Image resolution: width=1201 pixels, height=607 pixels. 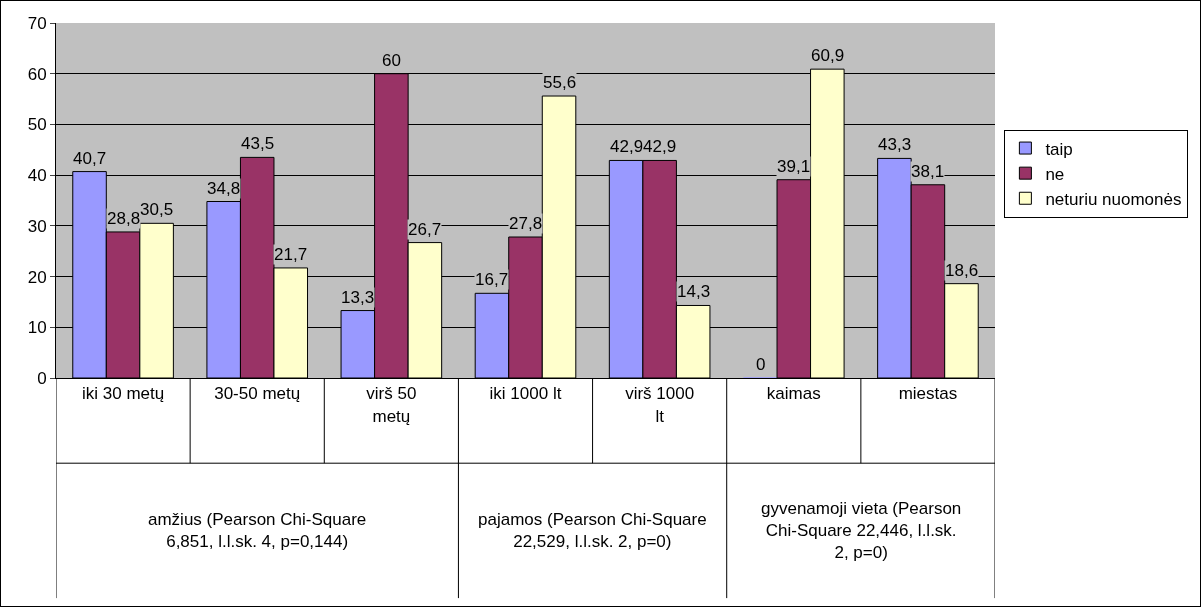 I want to click on data-label: 43,5, so click(x=258, y=143).